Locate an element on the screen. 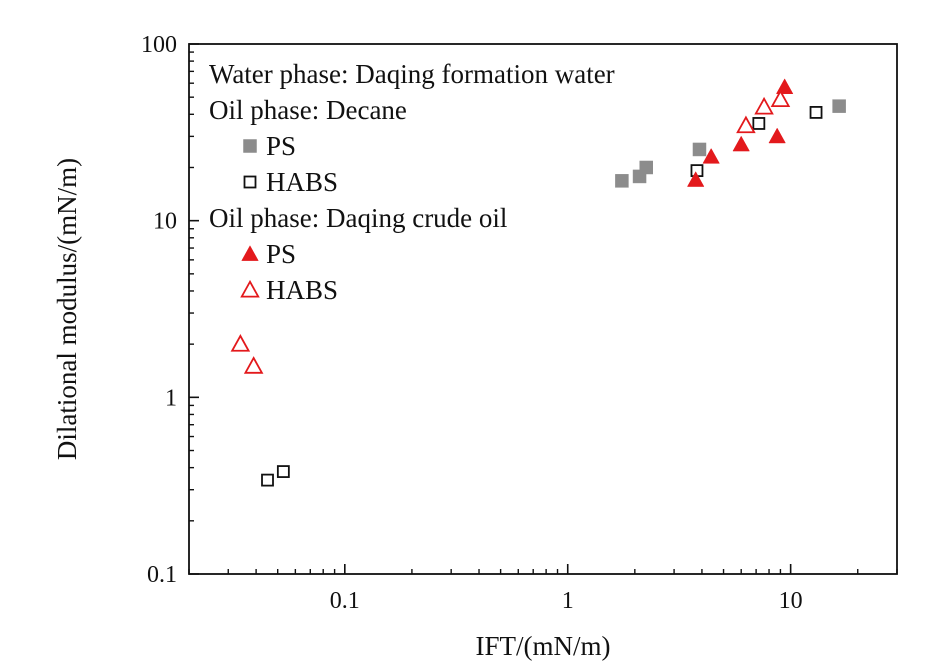 This screenshot has width=951, height=672. x-axis-ticks: 0.1 1 10 is located at coordinates (543, 589).